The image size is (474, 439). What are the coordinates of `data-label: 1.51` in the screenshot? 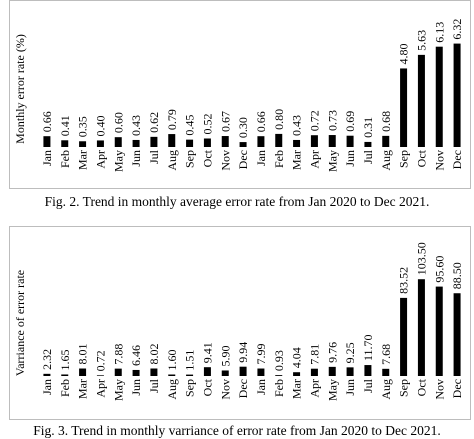 It's located at (190, 360).